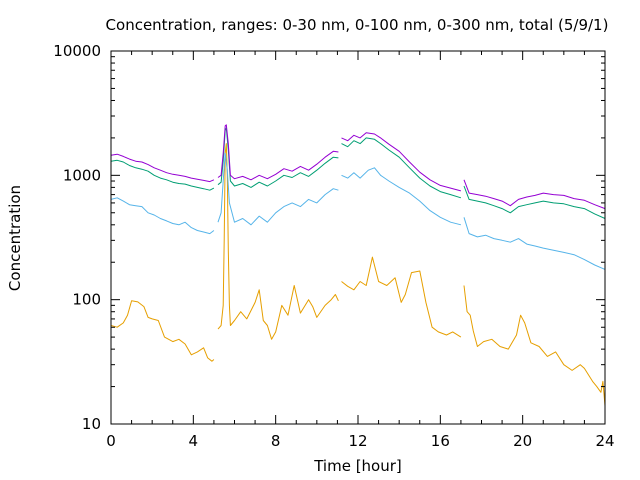 The image size is (640, 480). Describe the element at coordinates (357, 466) in the screenshot. I see `x-axis-label: Time [hour]` at that location.